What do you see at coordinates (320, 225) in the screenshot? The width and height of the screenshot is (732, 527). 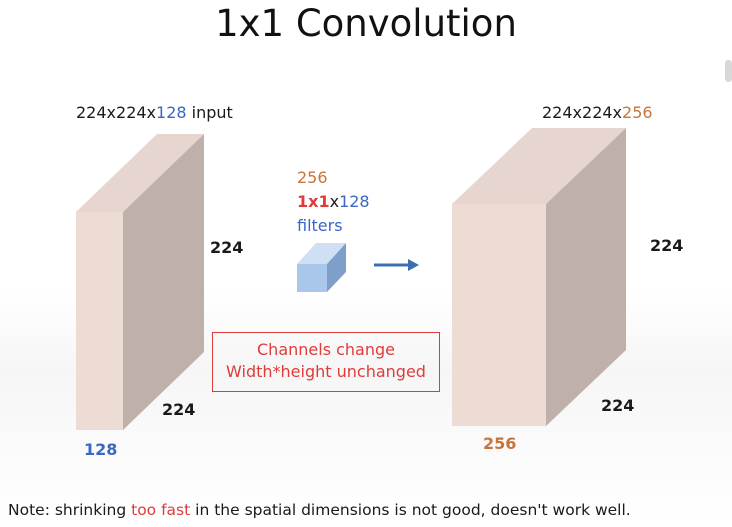 I see `filters-word-label: filters` at bounding box center [320, 225].